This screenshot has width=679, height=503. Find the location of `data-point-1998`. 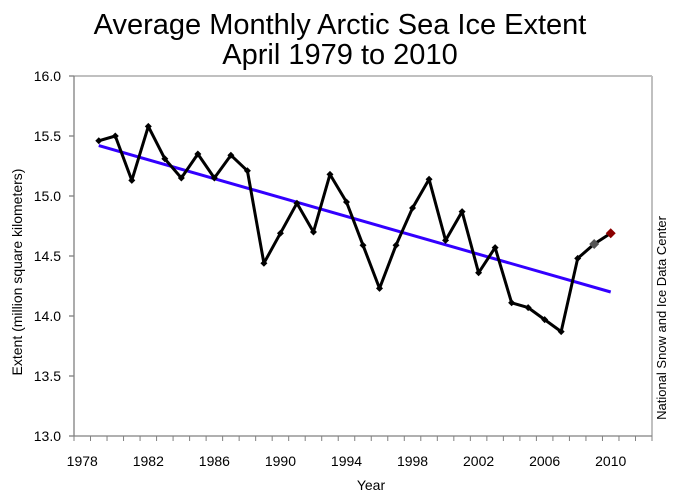

data-point-1998 is located at coordinates (413, 208).